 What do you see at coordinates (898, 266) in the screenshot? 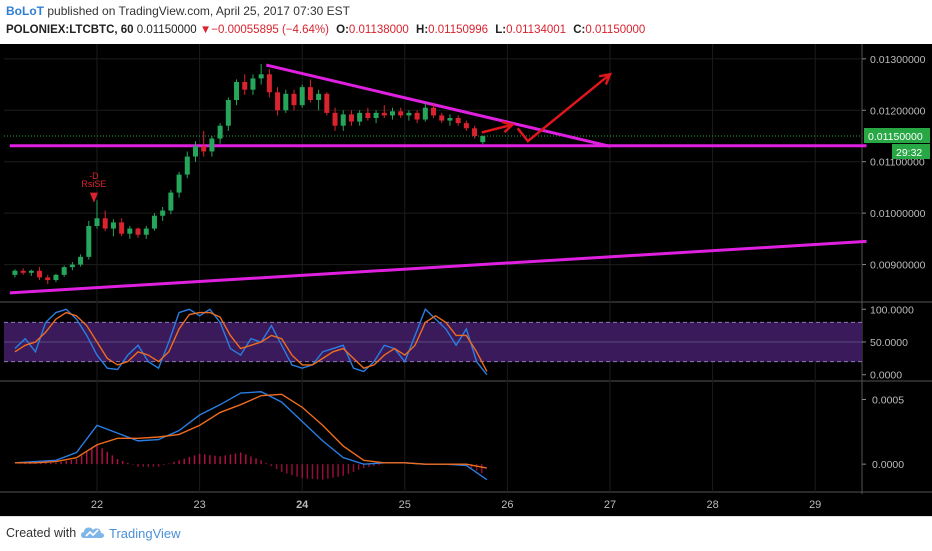
I see `price-tick-label: 0.00900000` at bounding box center [898, 266].